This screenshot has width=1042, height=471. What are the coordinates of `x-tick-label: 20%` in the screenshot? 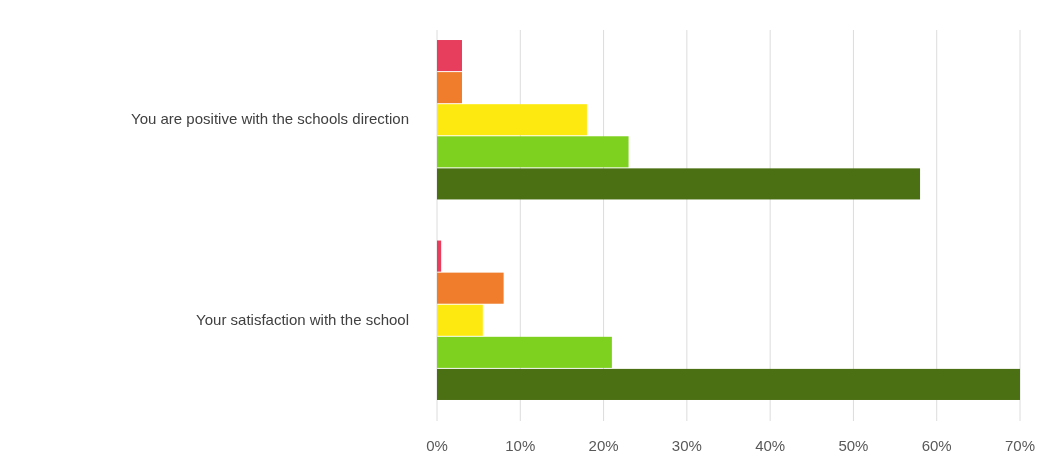 It's located at (603, 445).